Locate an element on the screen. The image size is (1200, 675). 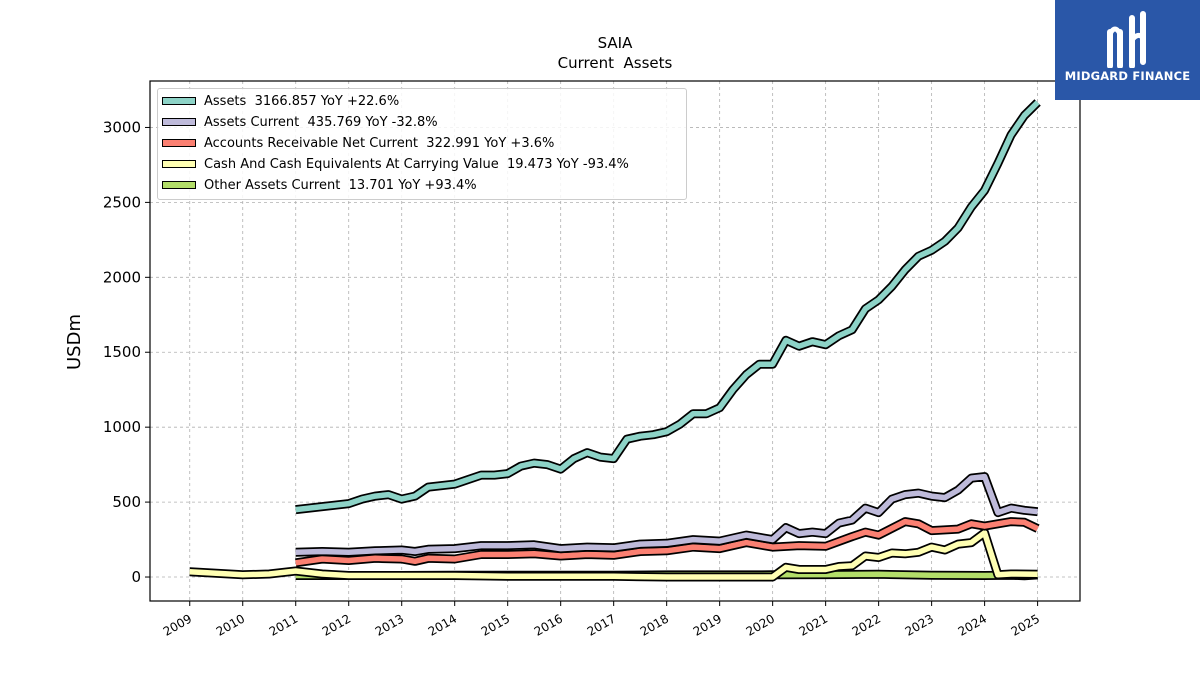
x-tick-label: 2025 is located at coordinates (1025, 624).